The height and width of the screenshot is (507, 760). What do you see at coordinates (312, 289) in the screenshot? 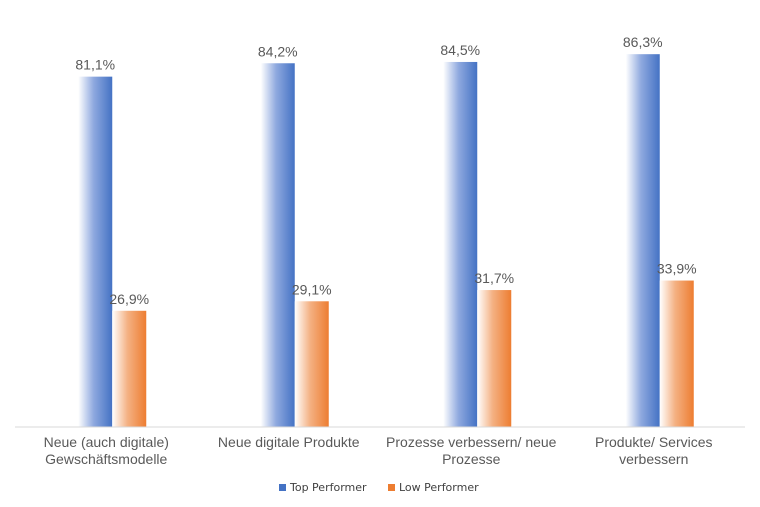
I see `data-label-low-performer-2: 29,1%` at bounding box center [312, 289].